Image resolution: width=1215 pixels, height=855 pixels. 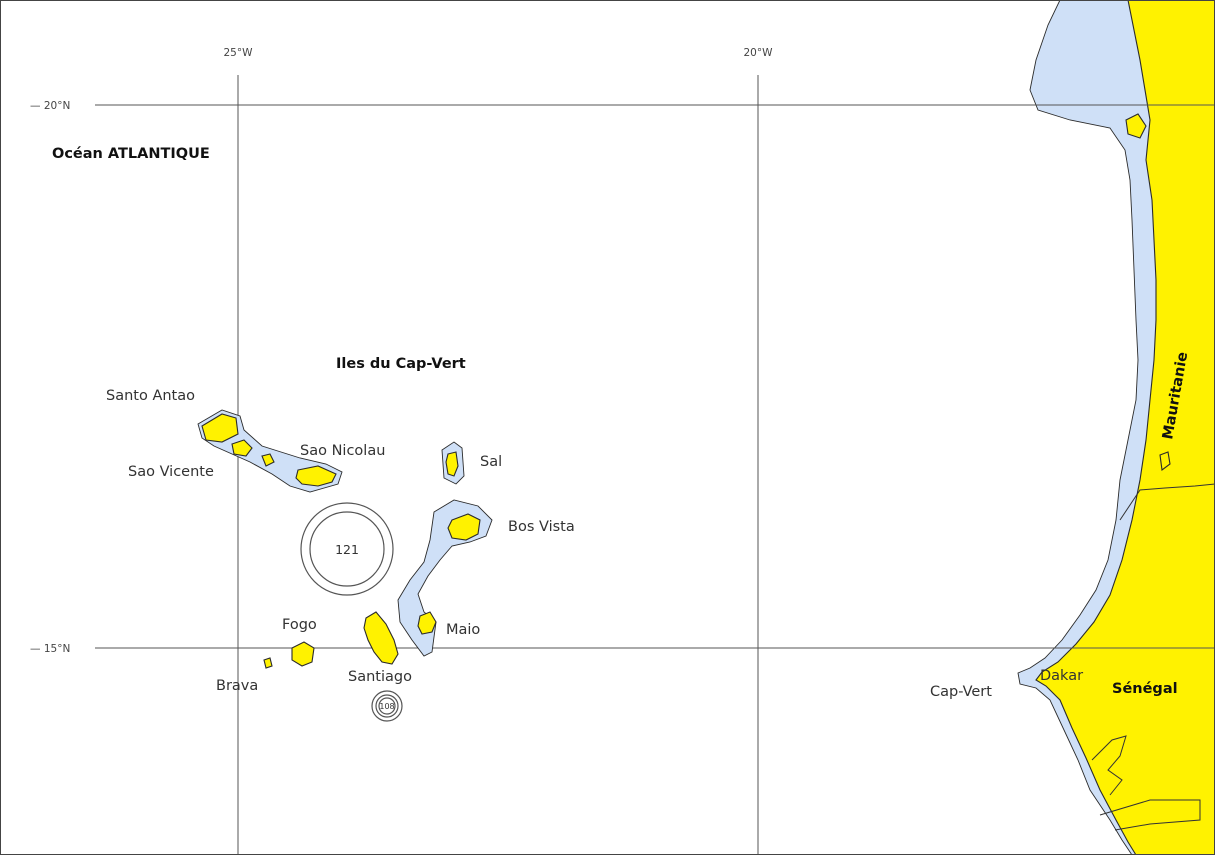 What do you see at coordinates (50, 106) in the screenshot?
I see `lat-label-20n: — 20°N` at bounding box center [50, 106].